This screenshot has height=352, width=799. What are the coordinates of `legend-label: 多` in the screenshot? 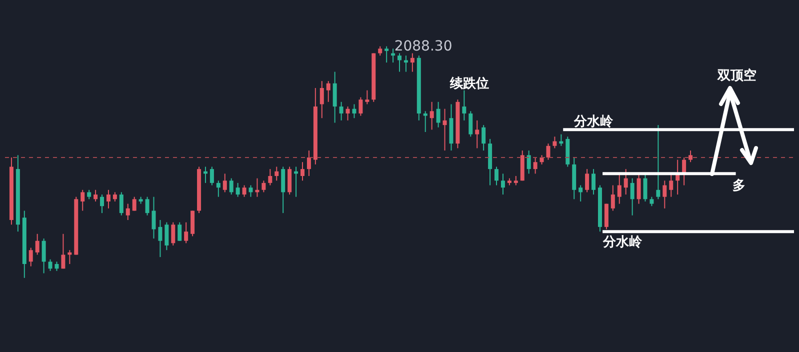 It's located at (739, 186).